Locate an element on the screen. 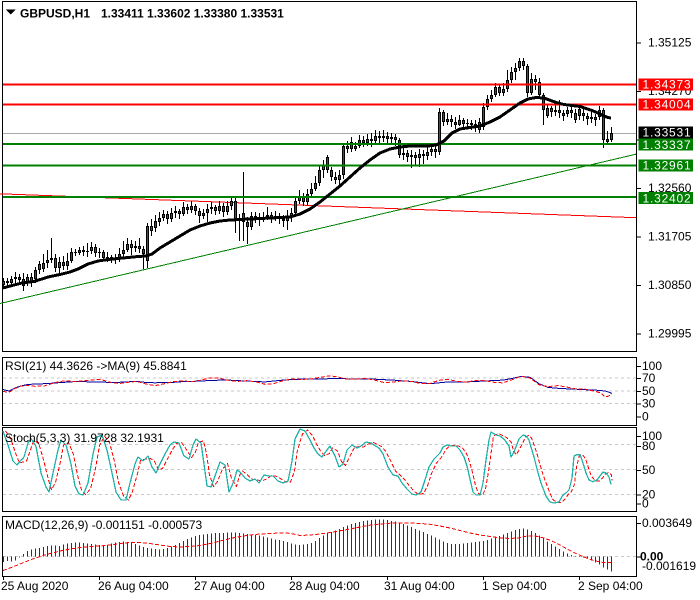  svg-text: 27 Aug 04:00 is located at coordinates (229, 586).